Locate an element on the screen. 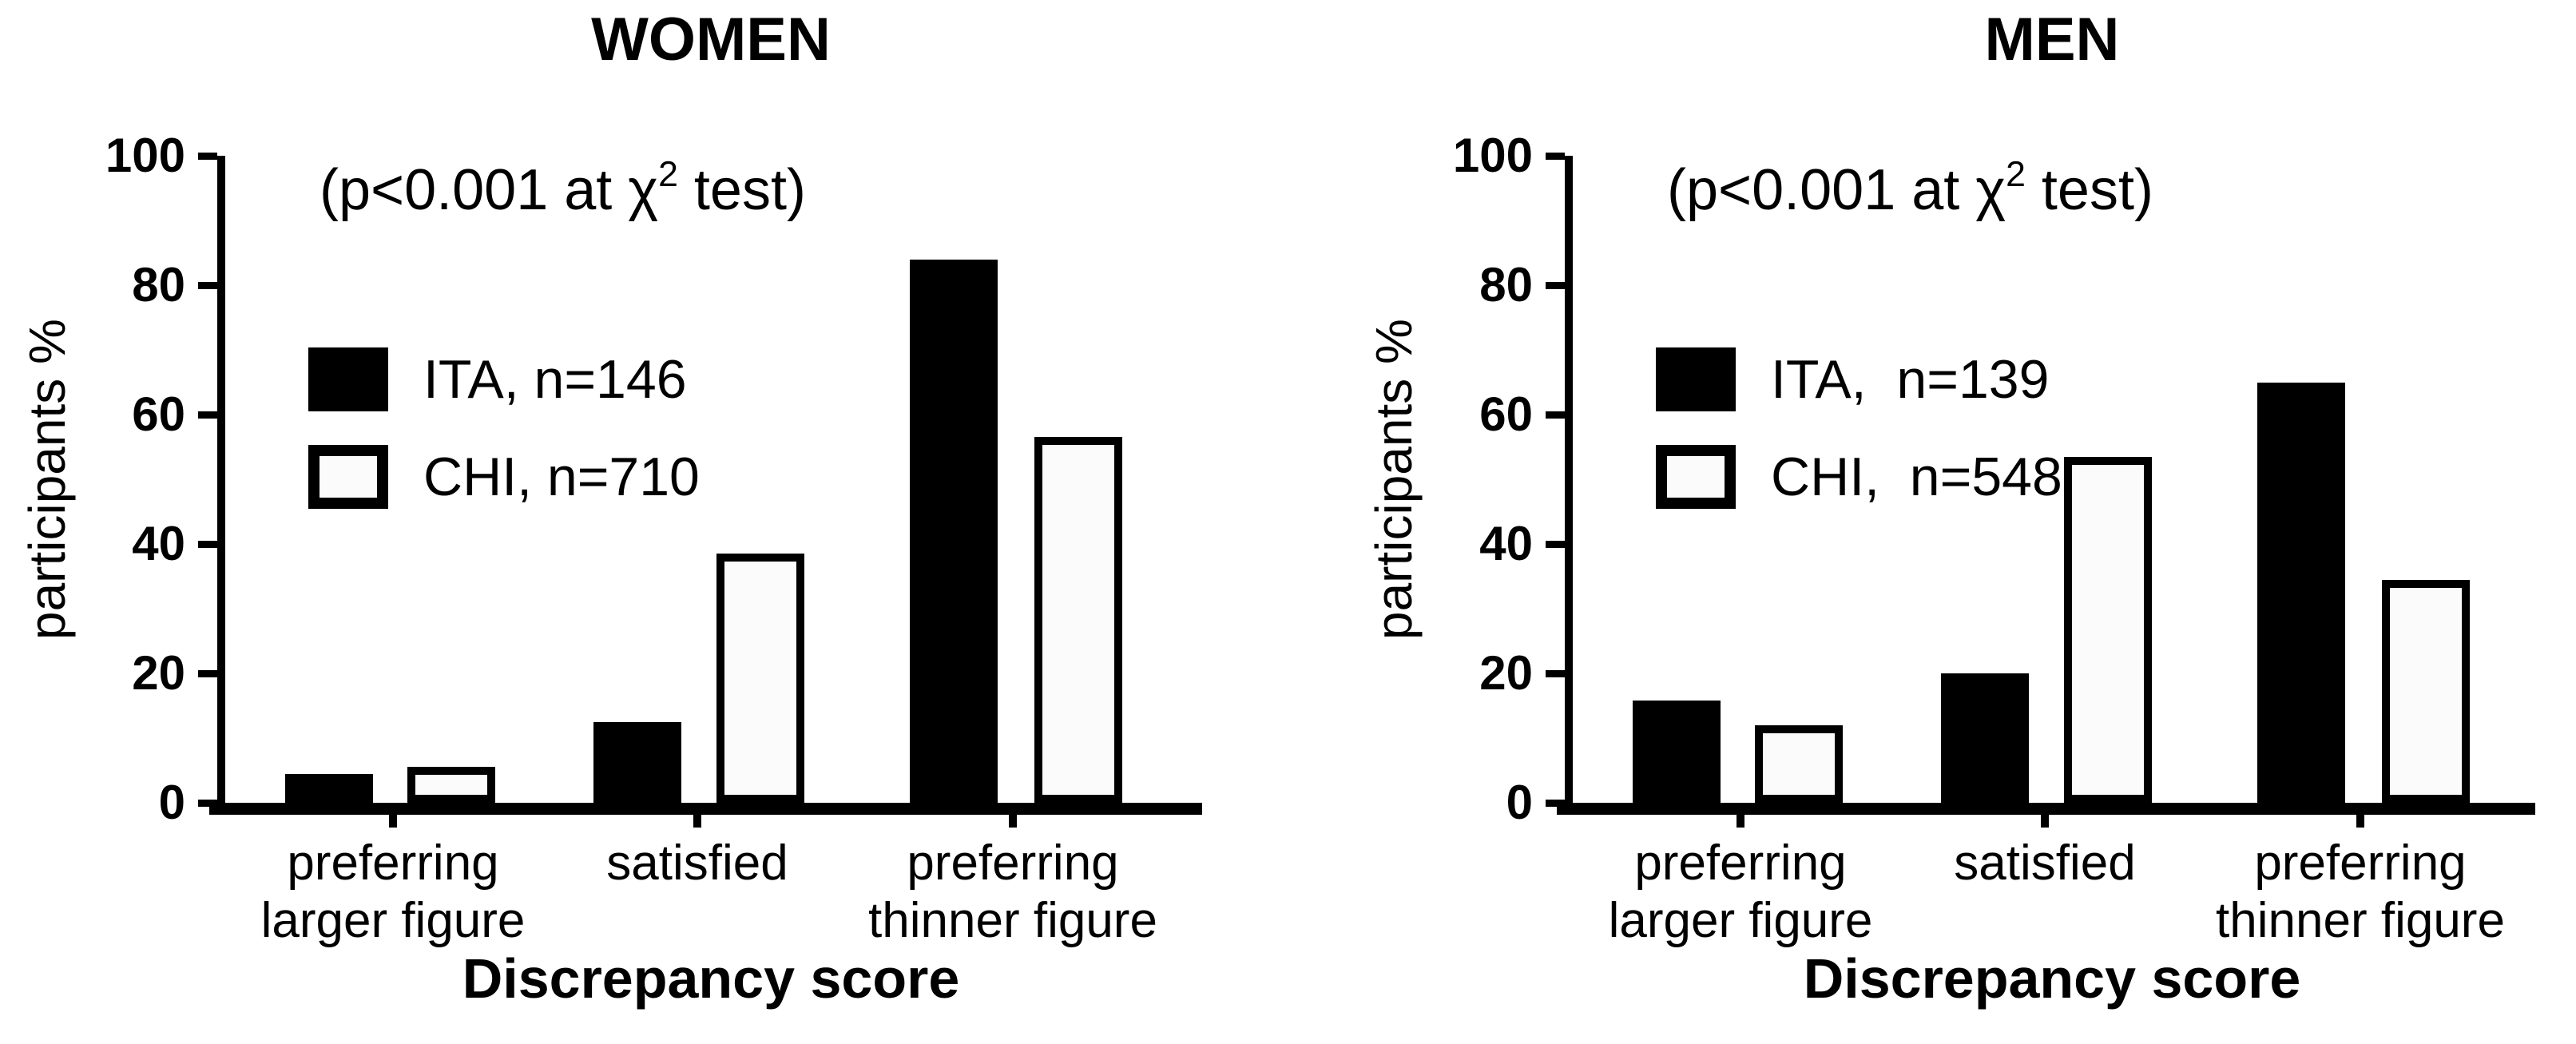 This screenshot has height=1044, width=2576. legend-item-ita: ITA, n=139 is located at coordinates (1859, 379).